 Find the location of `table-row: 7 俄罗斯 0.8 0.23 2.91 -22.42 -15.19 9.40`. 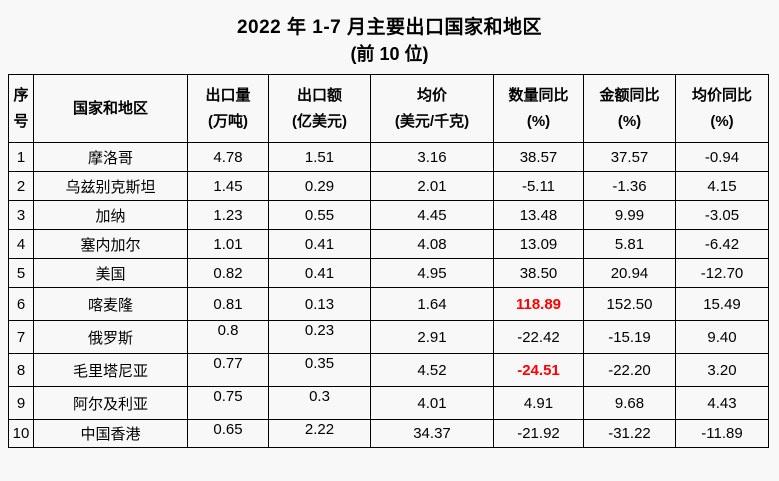

table-row: 7 俄罗斯 0.8 0.23 2.91 -22.42 -15.19 9.40 is located at coordinates (388, 337).